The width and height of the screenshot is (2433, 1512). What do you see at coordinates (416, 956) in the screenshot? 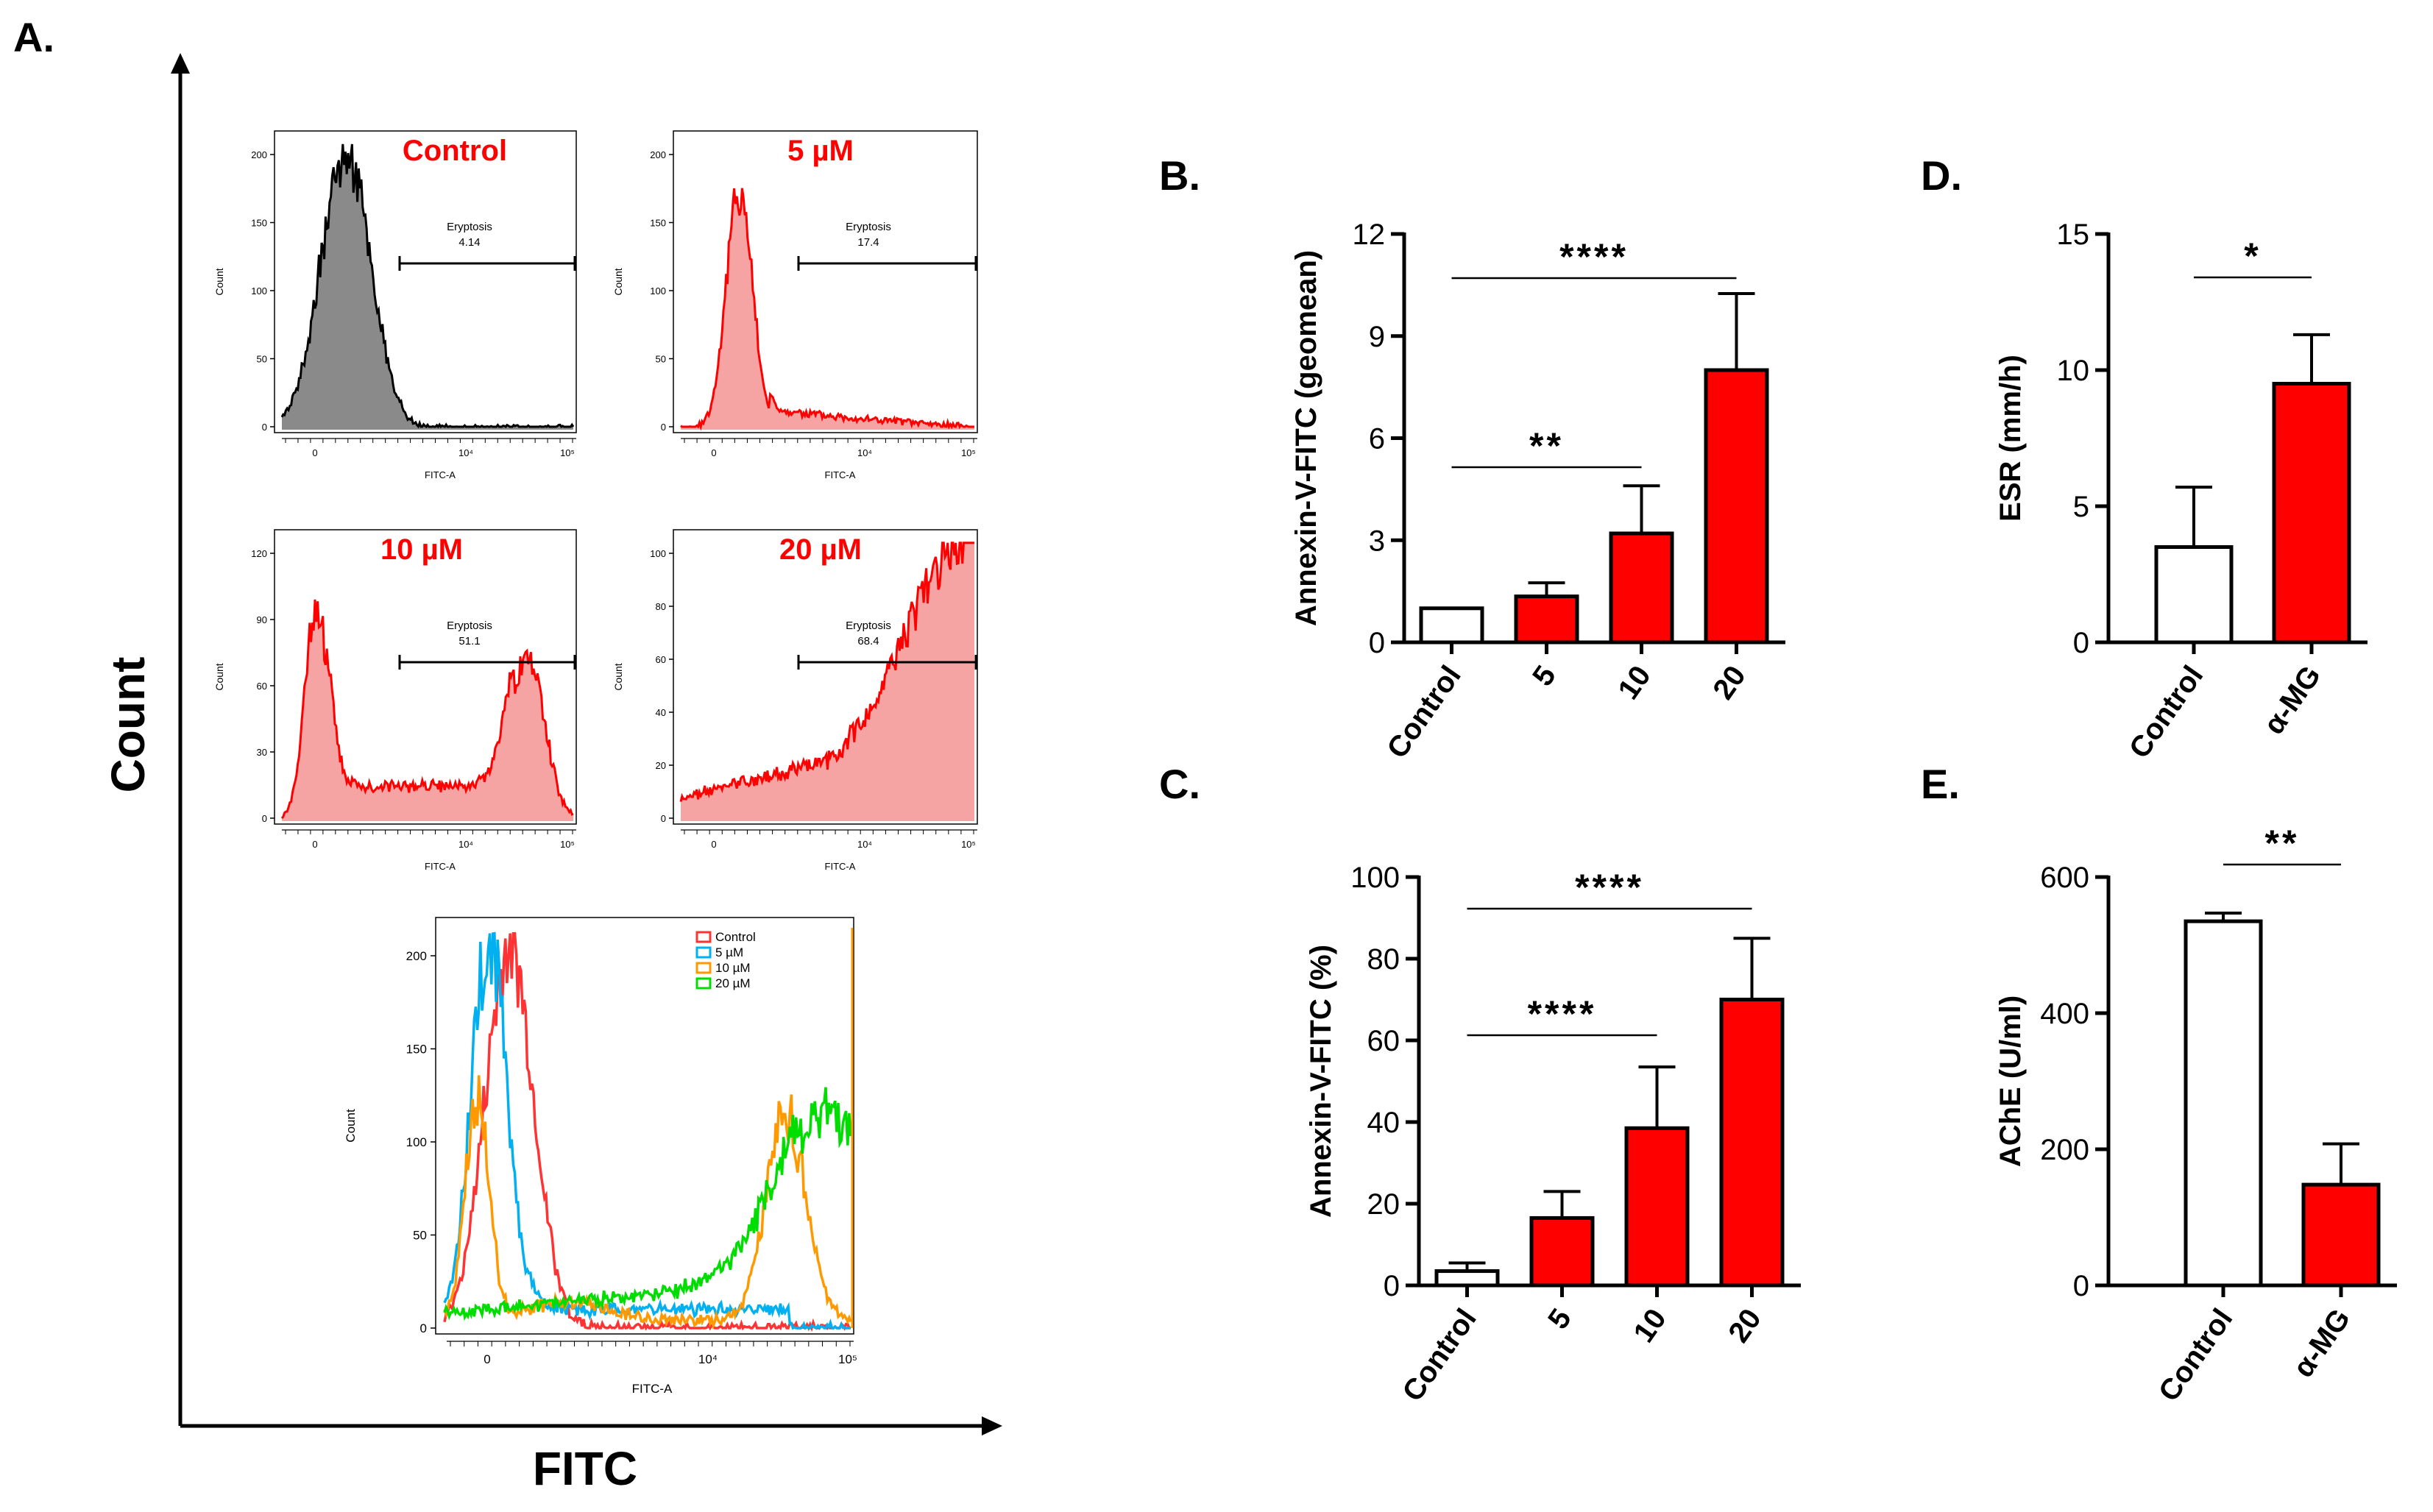
I see `overlay-y-tick-label: 200` at bounding box center [416, 956].